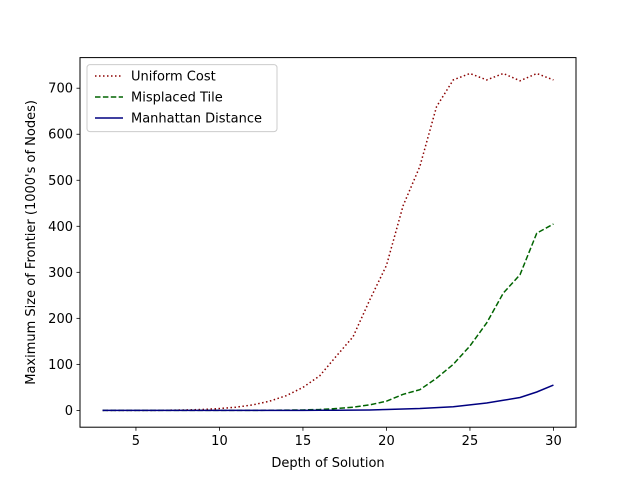  What do you see at coordinates (64, 250) in the screenshot?
I see `y-axis: 0 100 200 300 400 500 600 700` at bounding box center [64, 250].